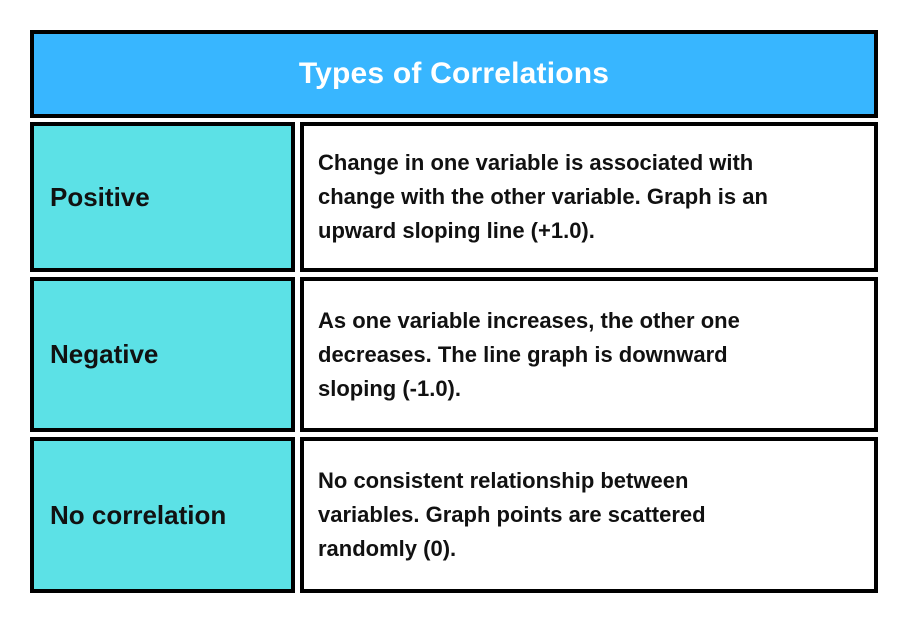  Describe the element at coordinates (162, 354) in the screenshot. I see `row-label-negative: Negative` at that location.